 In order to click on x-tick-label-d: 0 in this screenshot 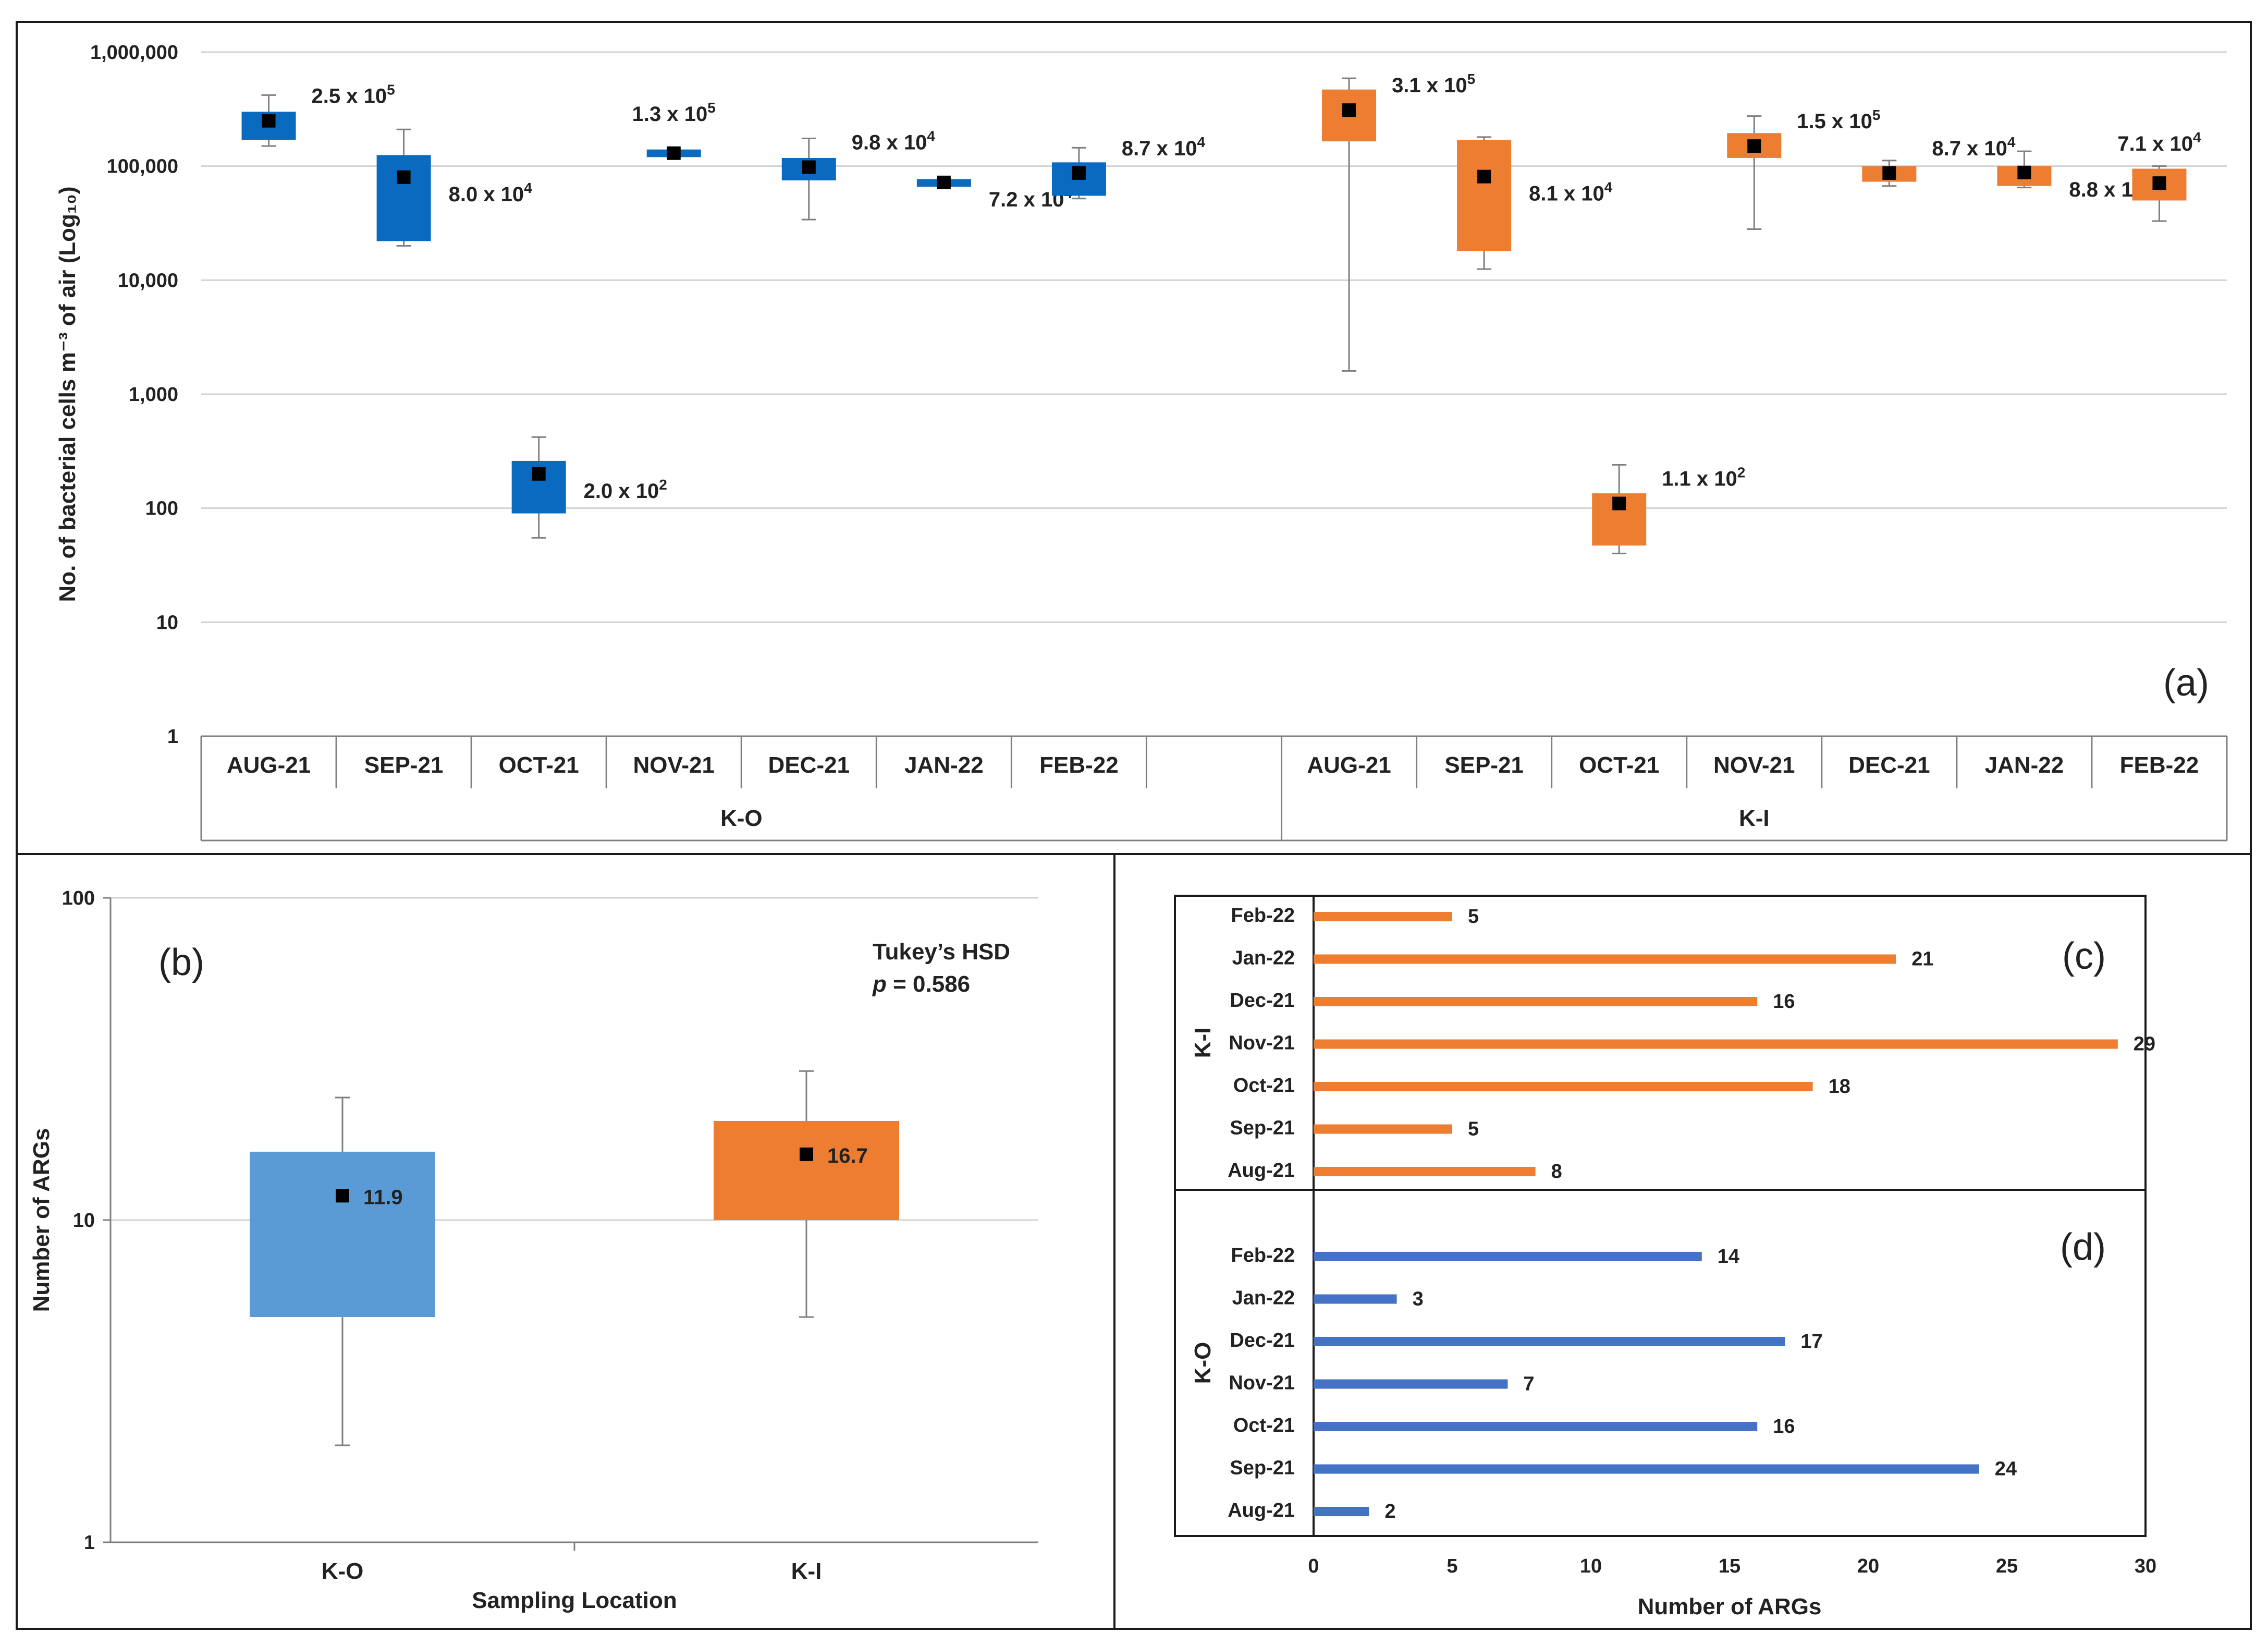, I will do `click(1313, 1566)`.